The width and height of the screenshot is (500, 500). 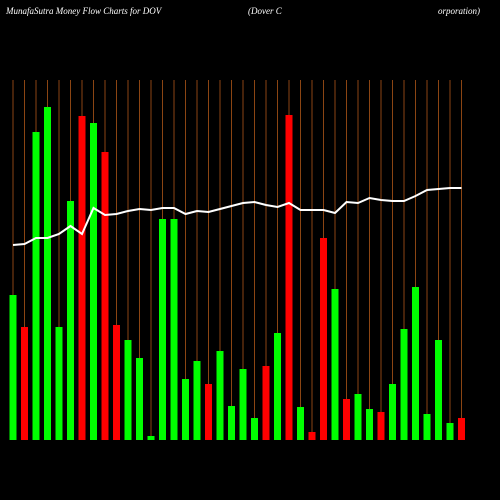 What do you see at coordinates (459, 11) in the screenshot?
I see `chart-subtitle: orporation)` at bounding box center [459, 11].